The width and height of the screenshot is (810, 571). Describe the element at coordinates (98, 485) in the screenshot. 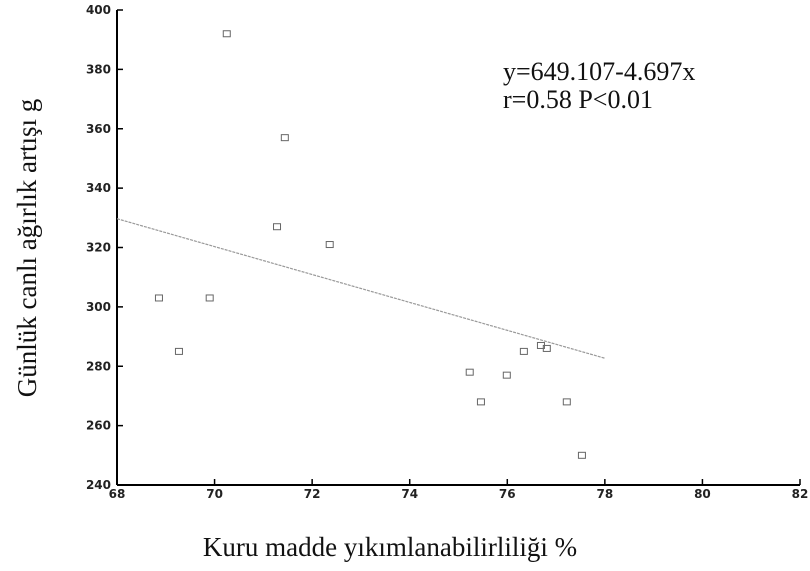

I see `y-tick-label: 240` at that location.